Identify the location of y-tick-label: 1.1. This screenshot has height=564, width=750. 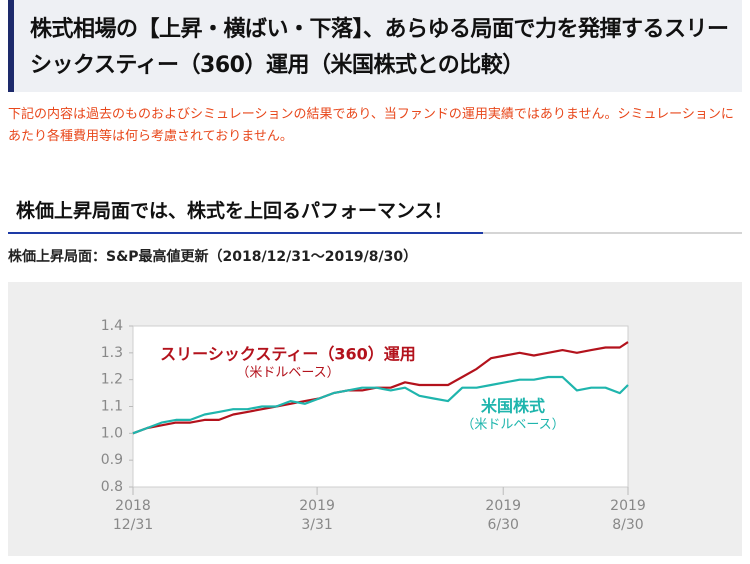
(112, 407).